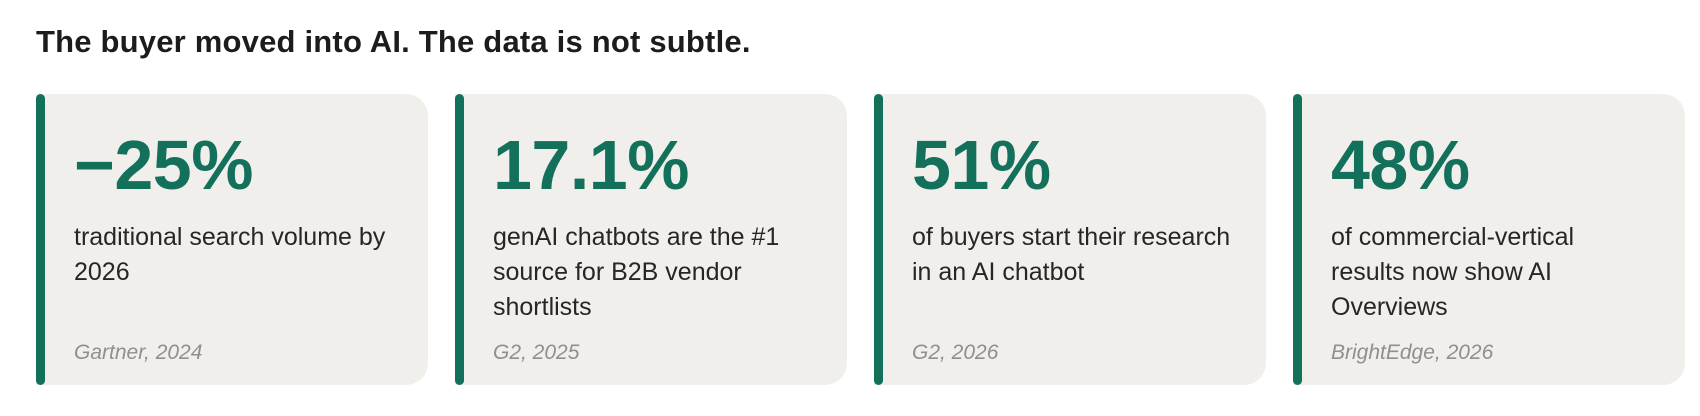 The image size is (1700, 416). Describe the element at coordinates (163, 165) in the screenshot. I see `stat-value: −25%` at that location.